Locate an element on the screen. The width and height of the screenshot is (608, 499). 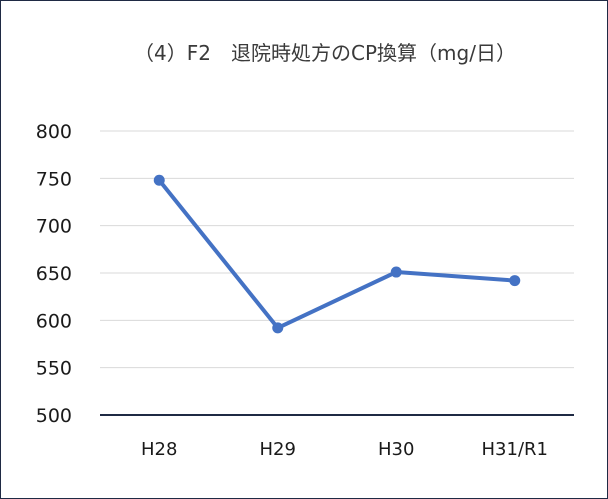
x-tick-label: H31/R1 is located at coordinates (515, 449).